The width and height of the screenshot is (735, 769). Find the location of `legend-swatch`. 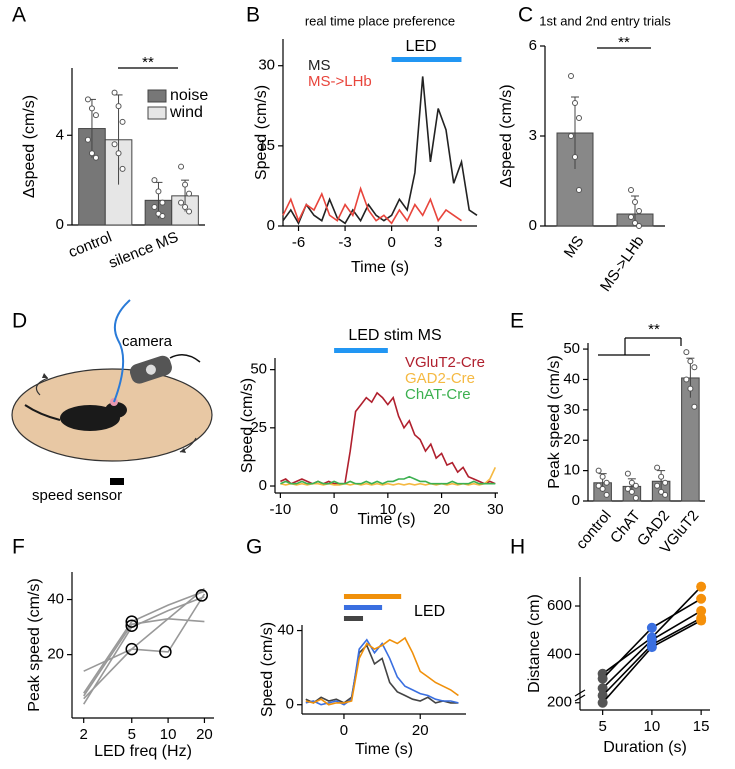

legend-swatch is located at coordinates (157, 96).